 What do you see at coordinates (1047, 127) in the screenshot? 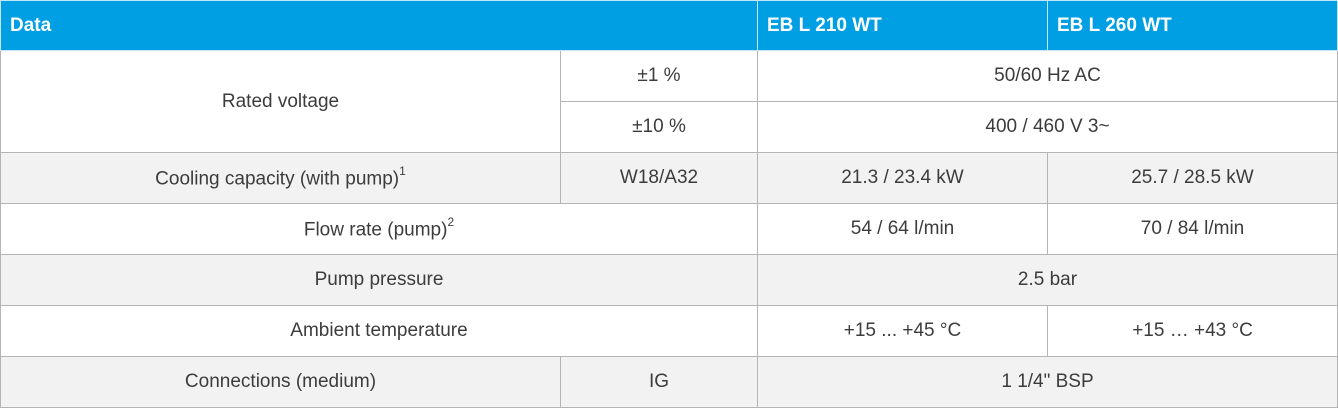
I see `rated-voltage-voltage-value: 400 / 460 V 3~` at bounding box center [1047, 127].